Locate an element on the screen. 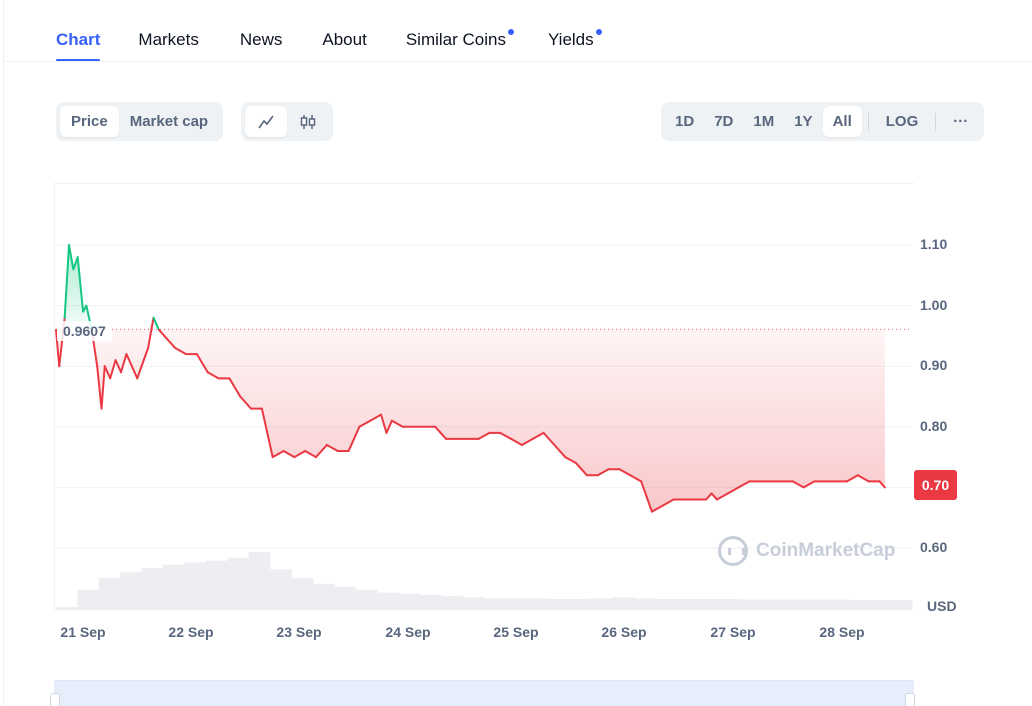 The image size is (1032, 706). x-axis-tick-label: 22 Sep is located at coordinates (191, 632).